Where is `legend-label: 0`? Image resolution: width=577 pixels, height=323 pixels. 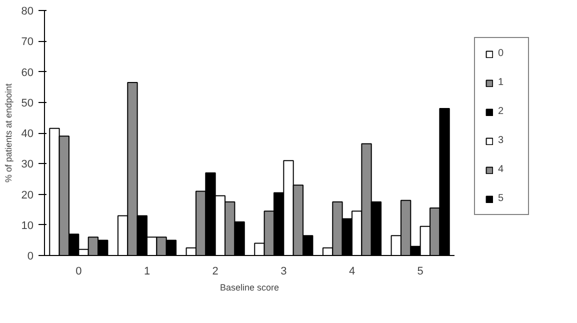
legend-label: 0 is located at coordinates (501, 53).